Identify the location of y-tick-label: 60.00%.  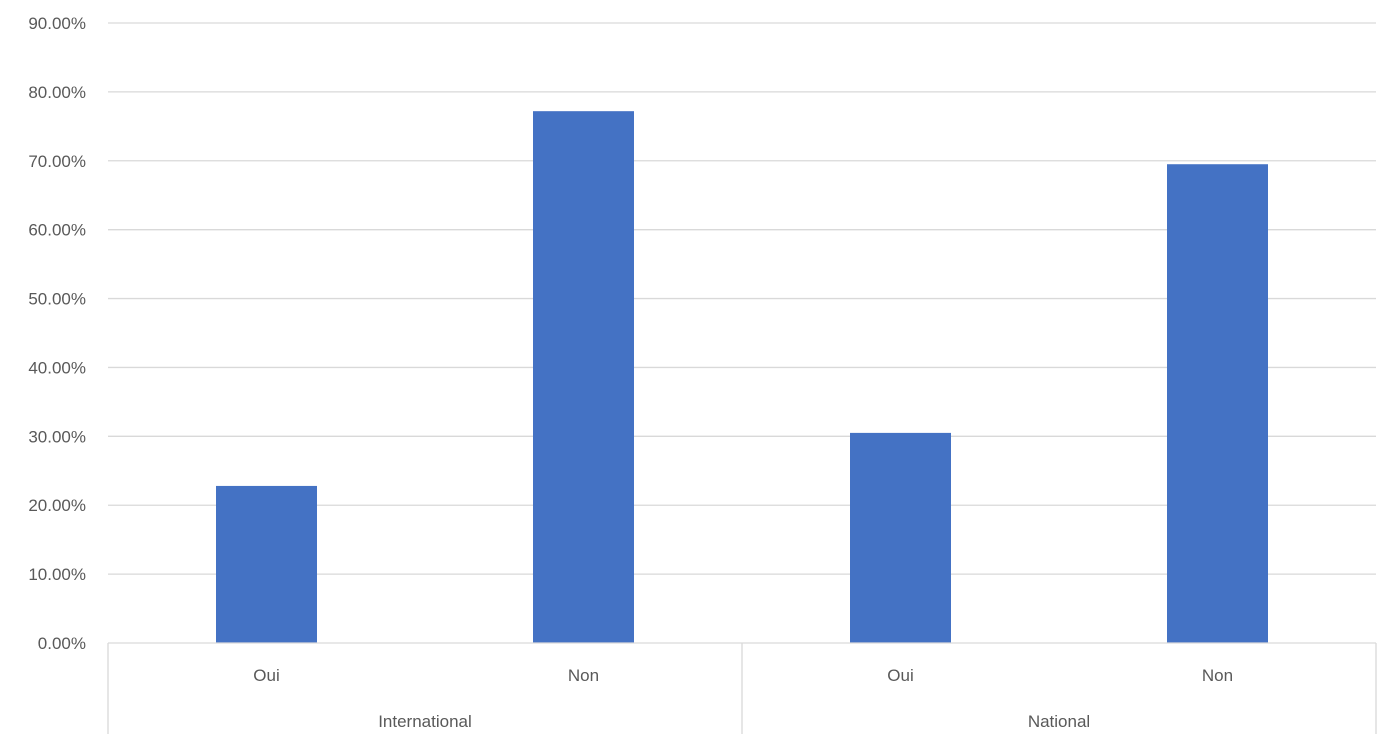
(57, 230).